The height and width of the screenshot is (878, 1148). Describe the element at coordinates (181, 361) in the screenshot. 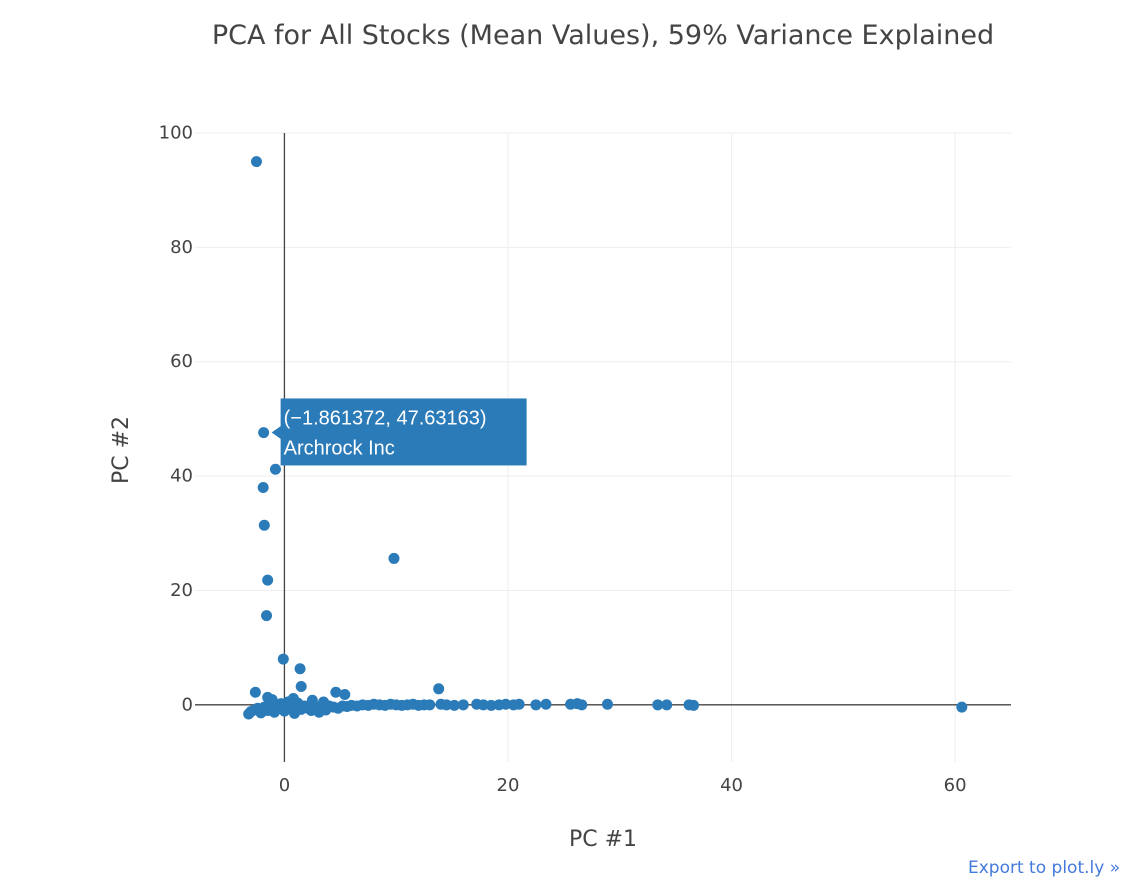

I see `y-tick-label: 60` at that location.